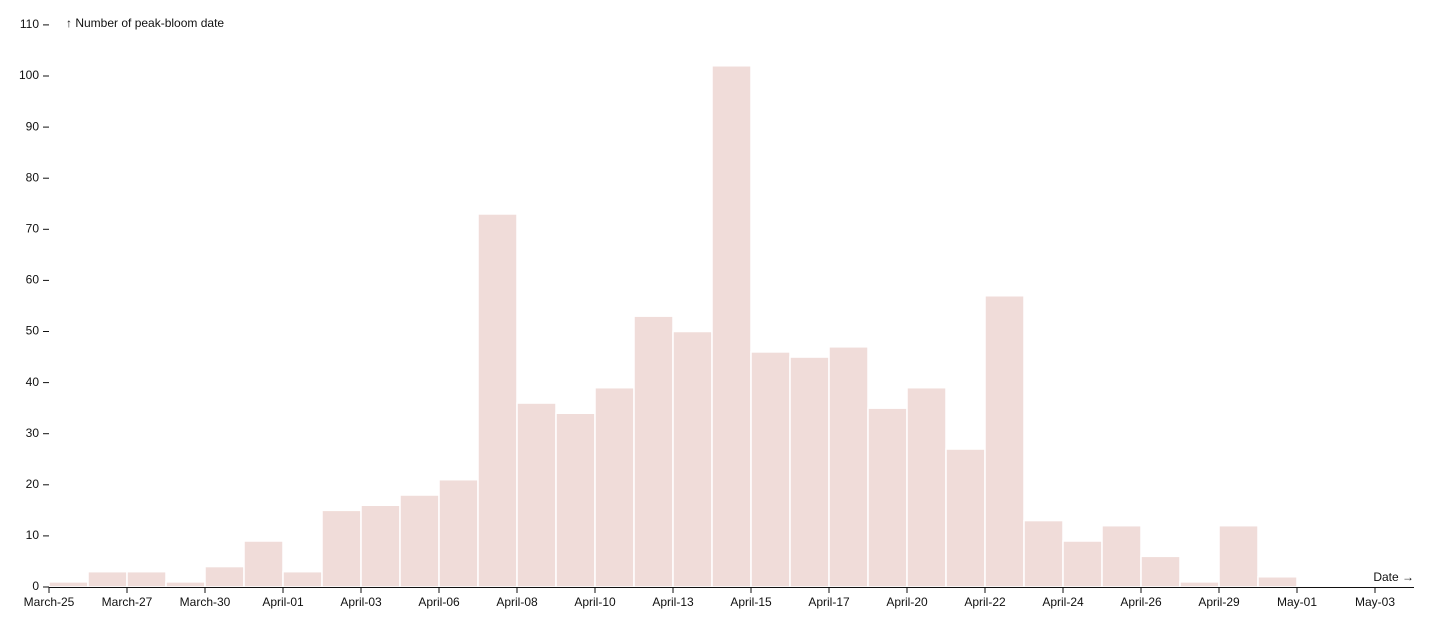  What do you see at coordinates (439, 602) in the screenshot?
I see `x-tick-label: April-06` at bounding box center [439, 602].